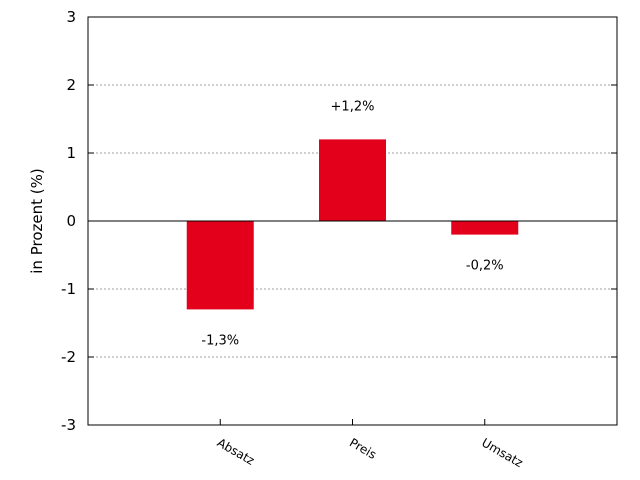 The width and height of the screenshot is (640, 480). What do you see at coordinates (68, 289) in the screenshot?
I see `y-tick-label: -1` at bounding box center [68, 289].